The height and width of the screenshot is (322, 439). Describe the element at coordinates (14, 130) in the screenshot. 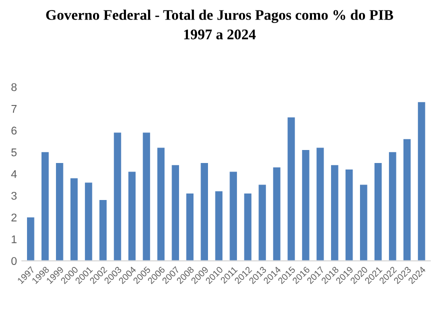

I see `y-tick-label: 6` at that location.